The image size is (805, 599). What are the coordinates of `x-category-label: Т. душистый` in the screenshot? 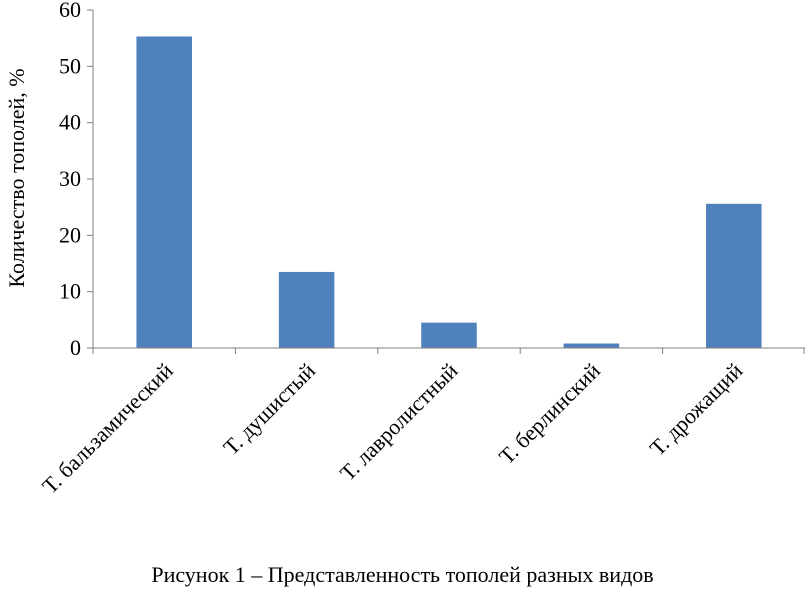 It's located at (269, 409).